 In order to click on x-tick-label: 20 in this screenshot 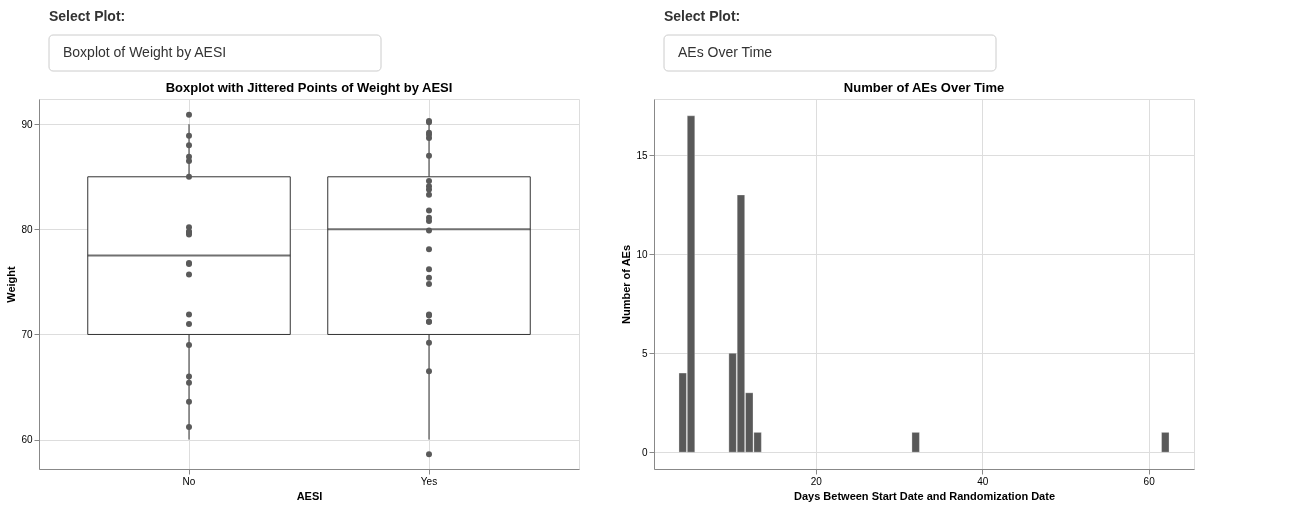, I will do `click(816, 481)`.